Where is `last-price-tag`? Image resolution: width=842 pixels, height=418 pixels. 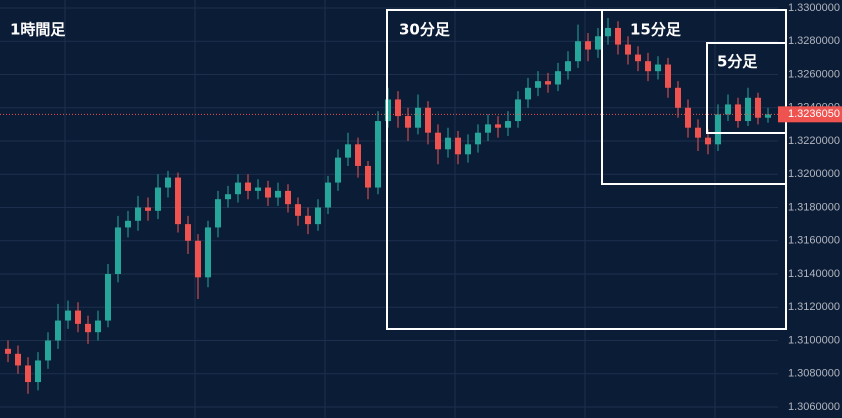
last-price-tag is located at coordinates (810, 114).